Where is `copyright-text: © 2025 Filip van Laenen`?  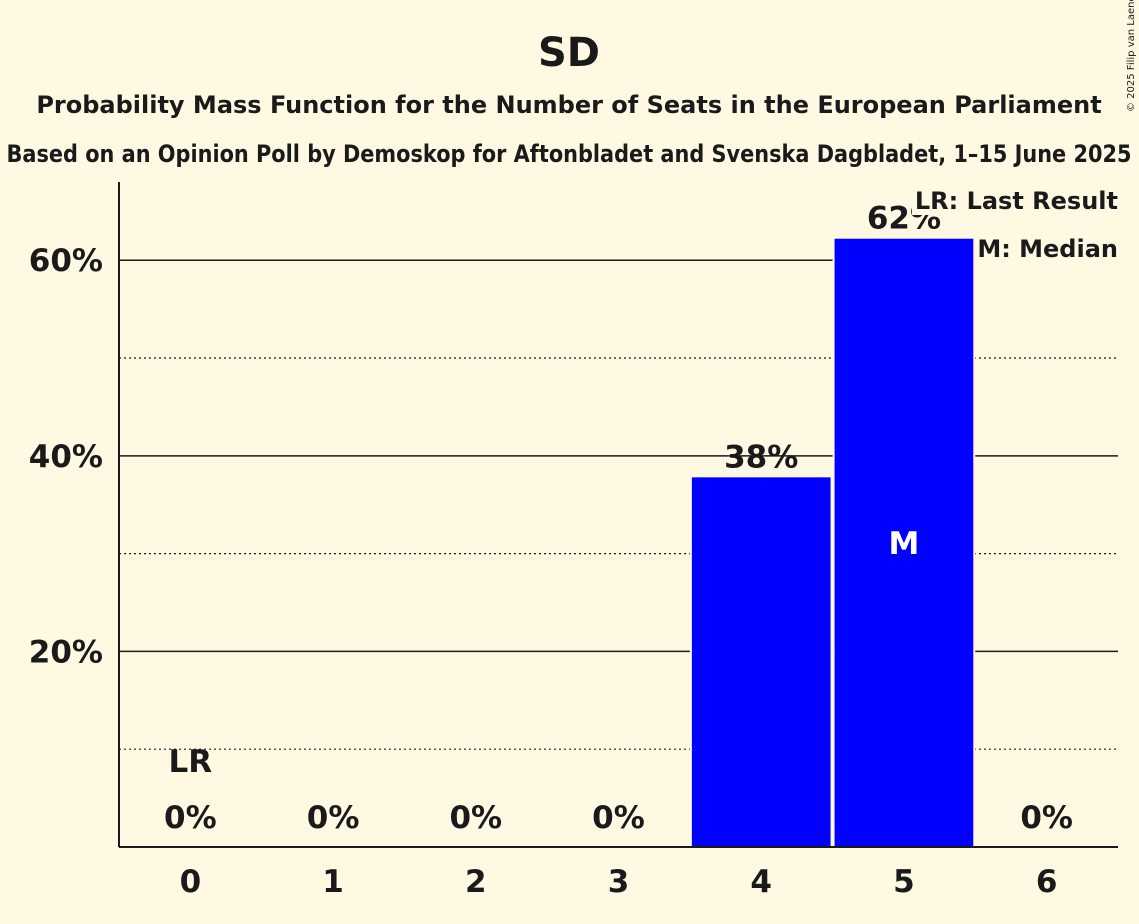 copyright-text: © 2025 Filip van Laenen is located at coordinates (1131, 56).